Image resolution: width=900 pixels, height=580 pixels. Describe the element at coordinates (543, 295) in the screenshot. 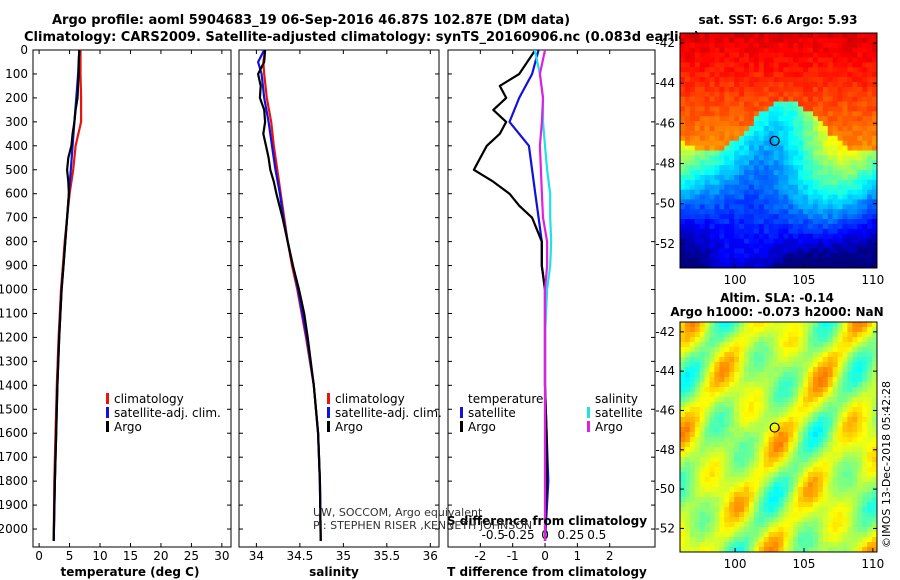

I see `series-line-s-argo` at that location.